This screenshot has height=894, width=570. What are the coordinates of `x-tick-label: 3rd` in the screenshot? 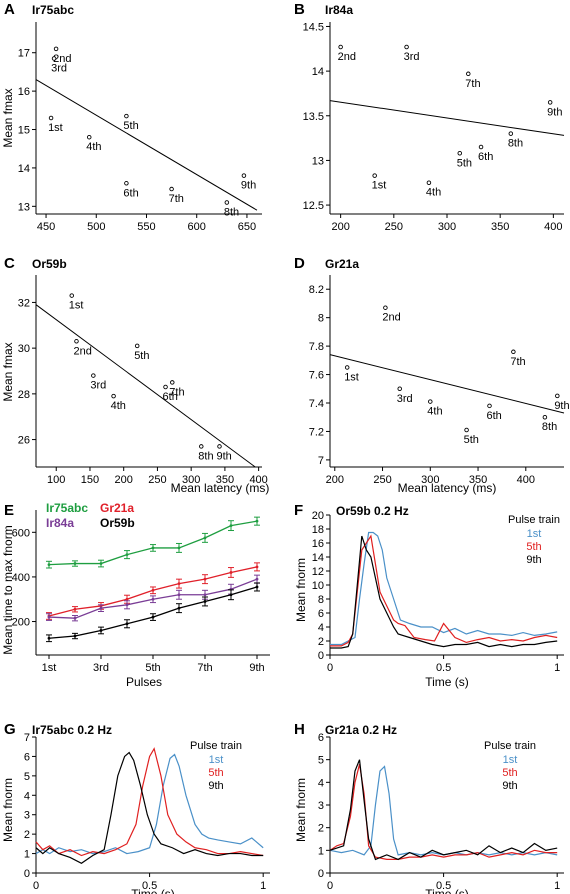 It's located at (101, 668).